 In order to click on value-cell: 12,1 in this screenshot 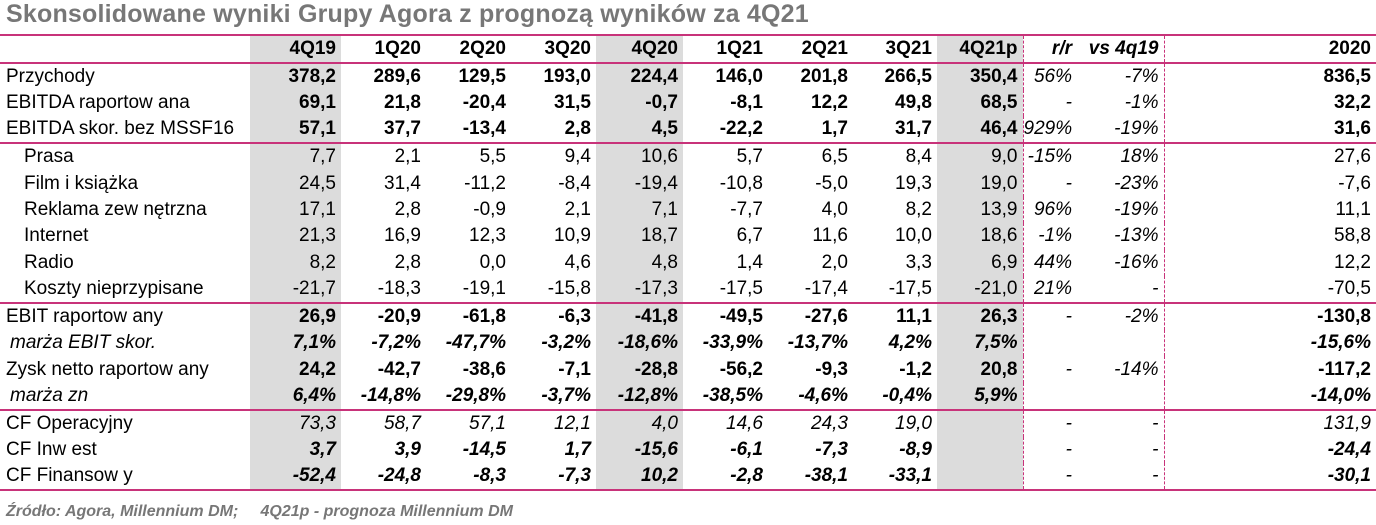, I will do `click(572, 423)`.